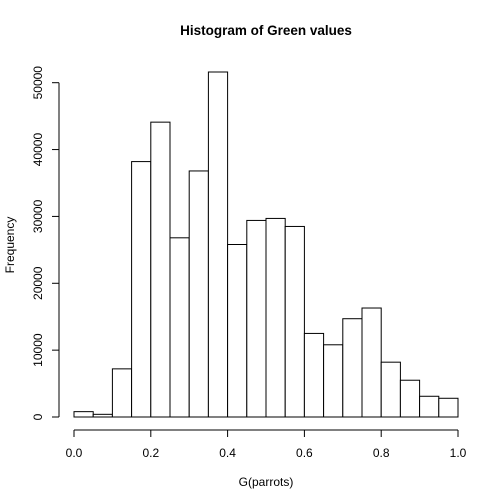  What do you see at coordinates (38, 216) in the screenshot?
I see `y-tick-label: 30000` at bounding box center [38, 216].